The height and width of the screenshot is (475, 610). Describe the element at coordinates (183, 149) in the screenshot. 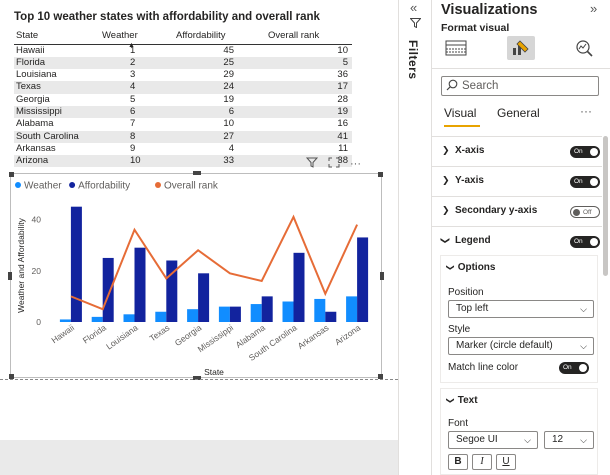

I see `table-row: Arkansas 9 4 11` at that location.